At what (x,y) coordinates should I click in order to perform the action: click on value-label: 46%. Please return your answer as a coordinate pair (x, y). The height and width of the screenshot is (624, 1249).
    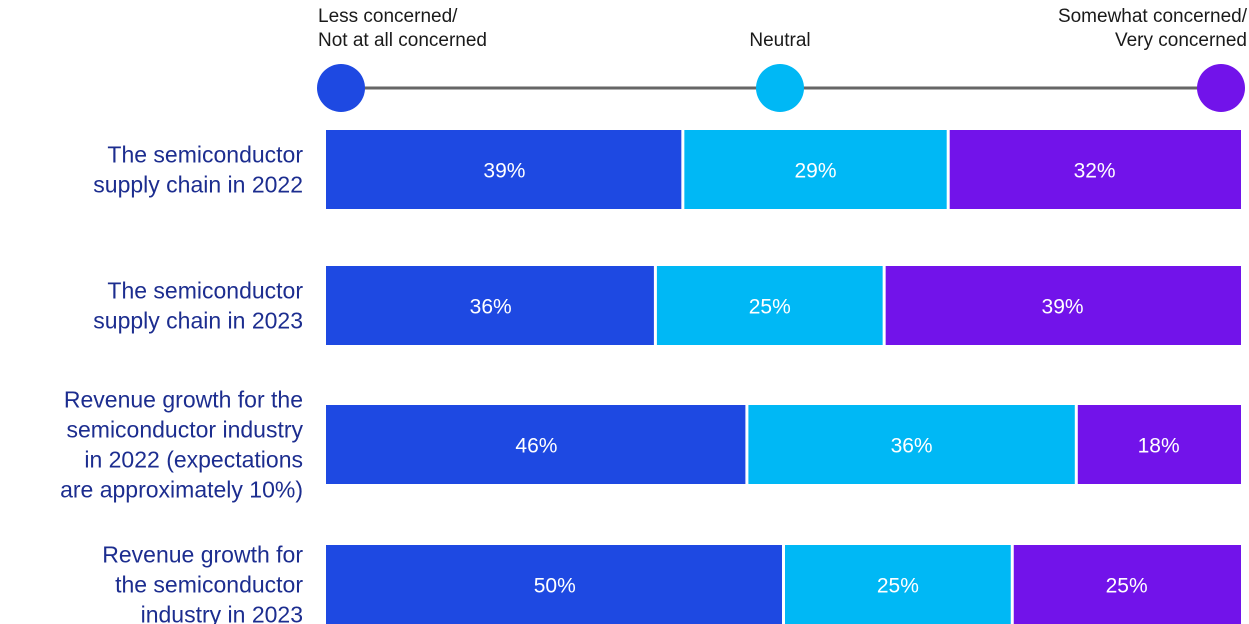
    Looking at the image, I should click on (536, 446).